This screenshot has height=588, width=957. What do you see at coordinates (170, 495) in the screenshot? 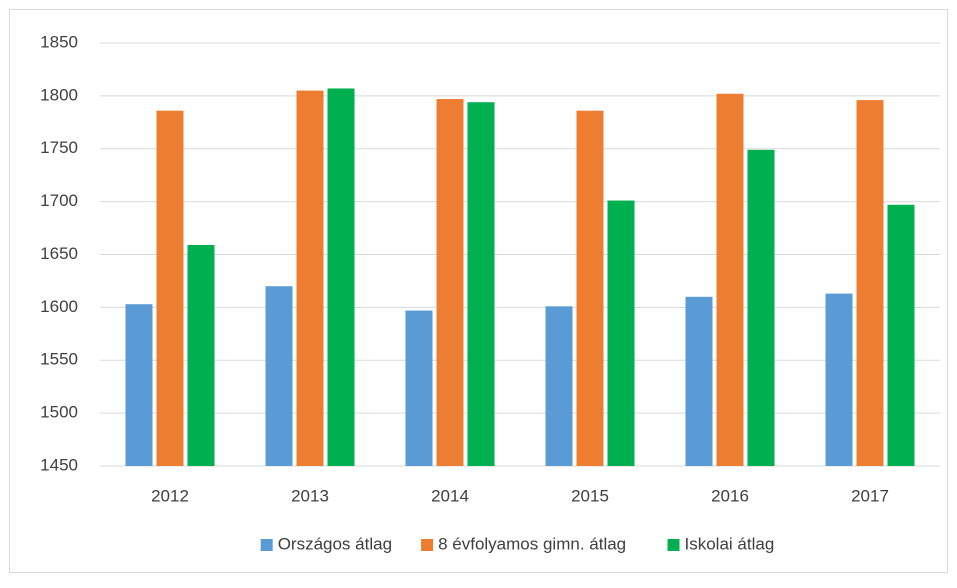
I see `x-tick-label: 2012` at bounding box center [170, 495].